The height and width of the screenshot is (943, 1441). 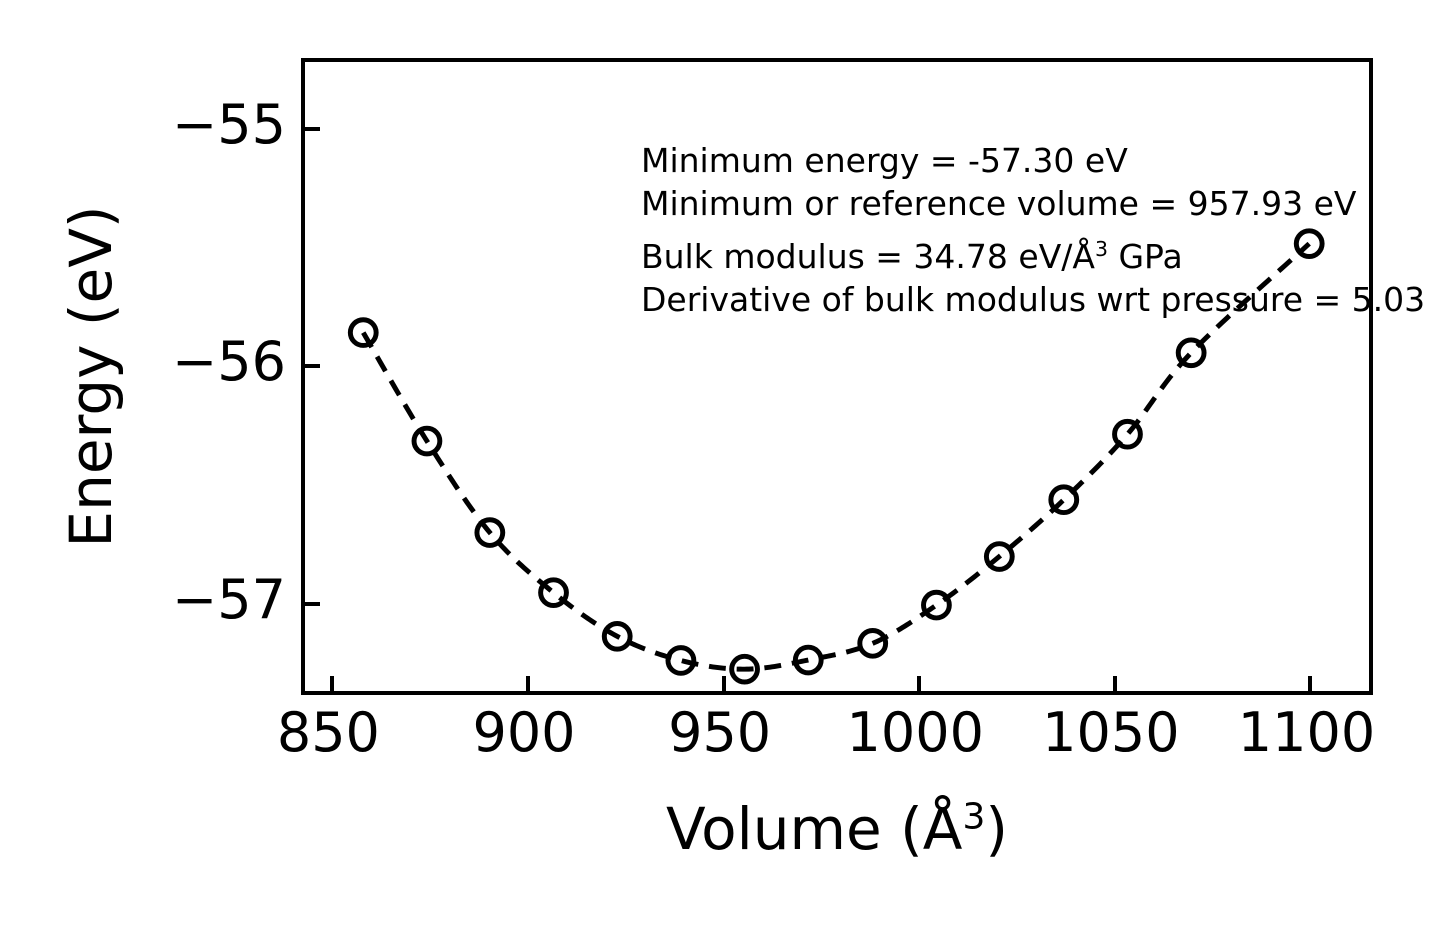 I want to click on y-axis-title: Energy (eV), so click(x=91, y=376).